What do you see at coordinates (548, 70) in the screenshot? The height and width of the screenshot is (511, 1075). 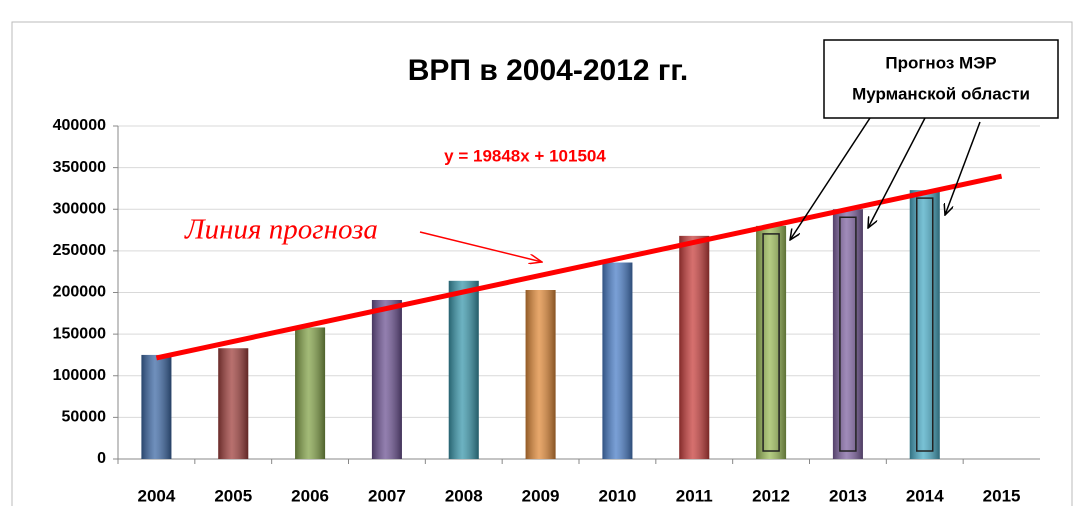 I see `chart-title: ВРП в 2004-2012 гг.` at bounding box center [548, 70].